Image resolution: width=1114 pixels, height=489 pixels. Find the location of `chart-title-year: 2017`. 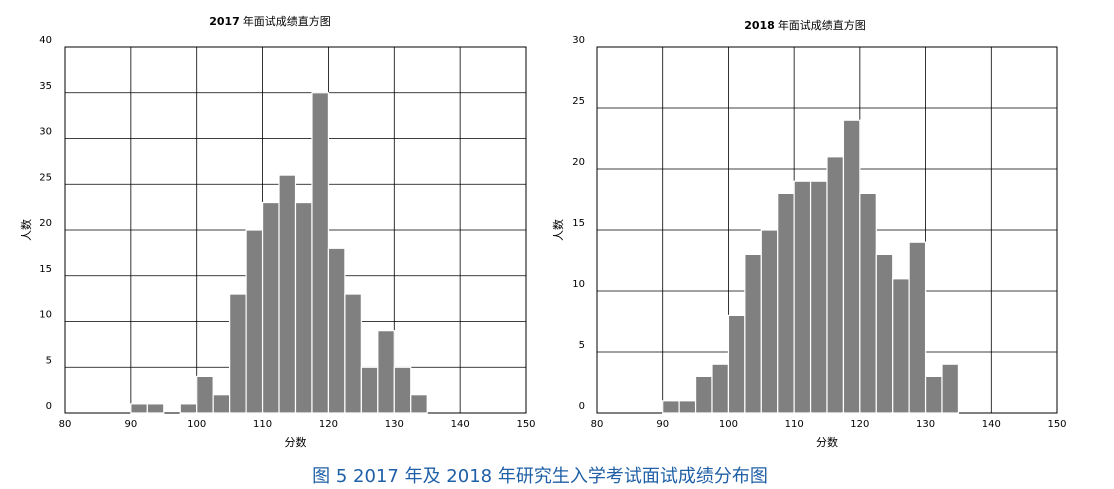

chart-title-year: 2017 is located at coordinates (224, 21).